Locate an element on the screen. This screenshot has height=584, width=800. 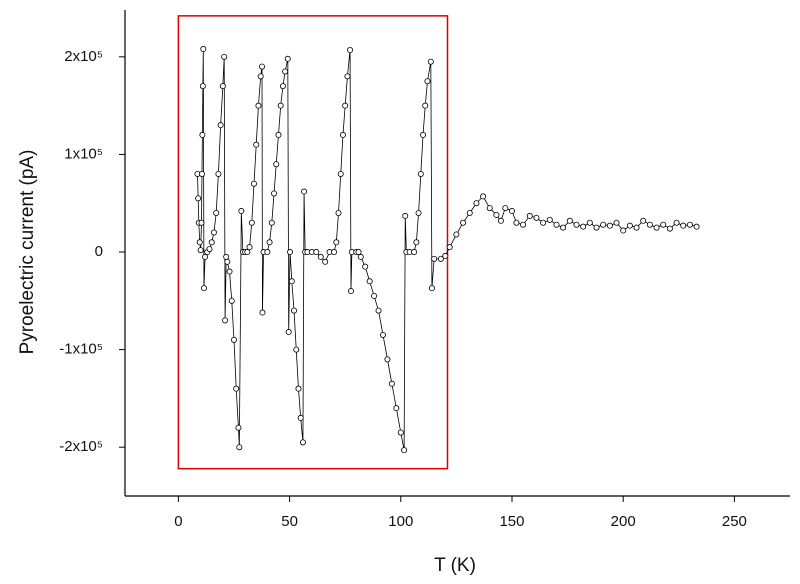
y-axis-label: Pyroelectric current (pA) is located at coordinates (27, 252).